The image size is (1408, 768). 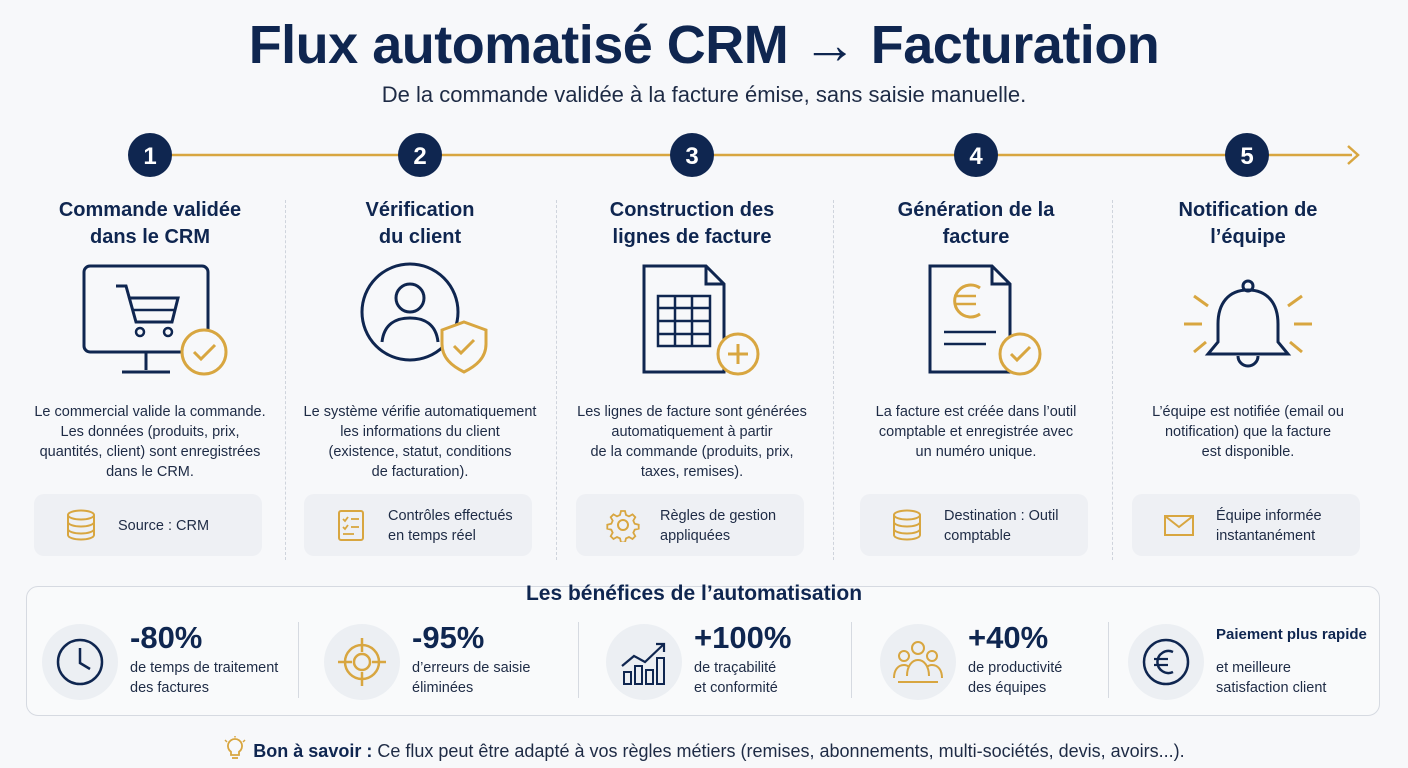 I want to click on benefit-value: +40%, so click(x=1008, y=637).